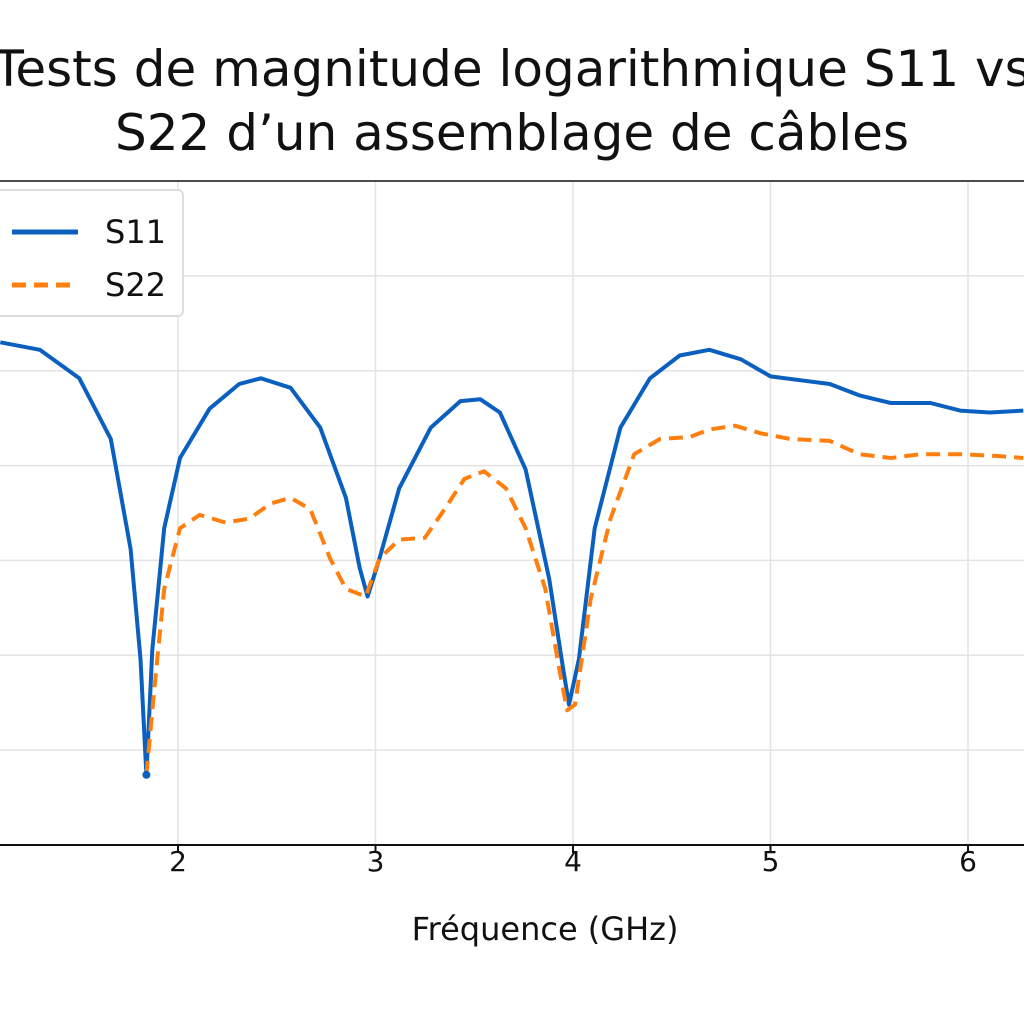 The image size is (1024, 1024). What do you see at coordinates (512, 133) in the screenshot?
I see `chart-title-line-2: S22 d’un assemblage de câbles` at bounding box center [512, 133].